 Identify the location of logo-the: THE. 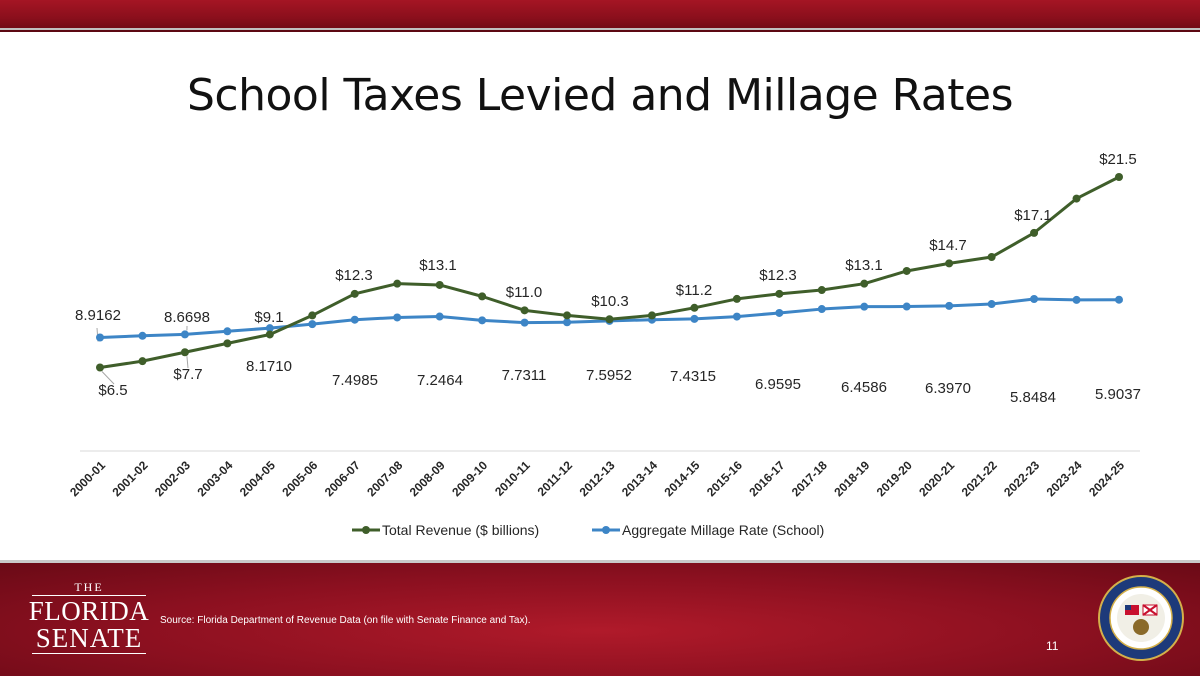
(89, 587).